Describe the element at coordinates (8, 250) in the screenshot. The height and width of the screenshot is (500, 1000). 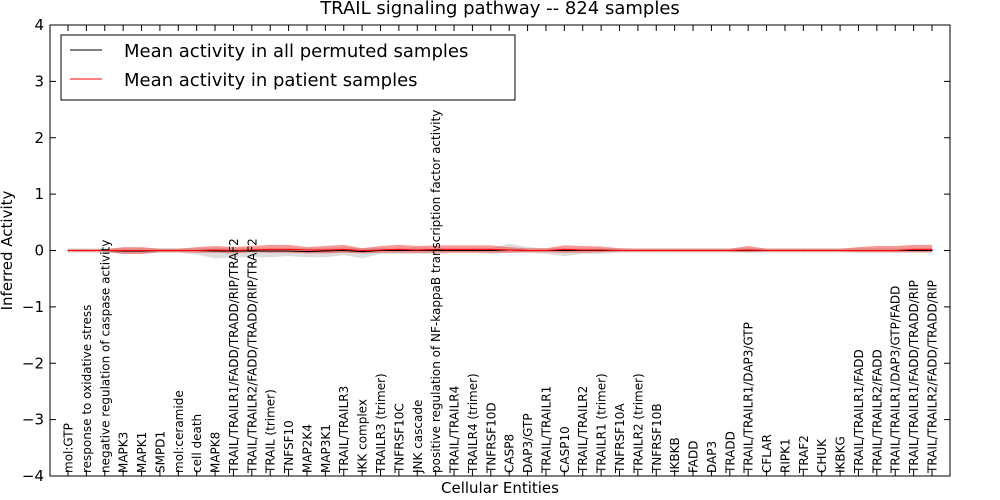
I see `y-axis-label: Inferred Activity` at that location.